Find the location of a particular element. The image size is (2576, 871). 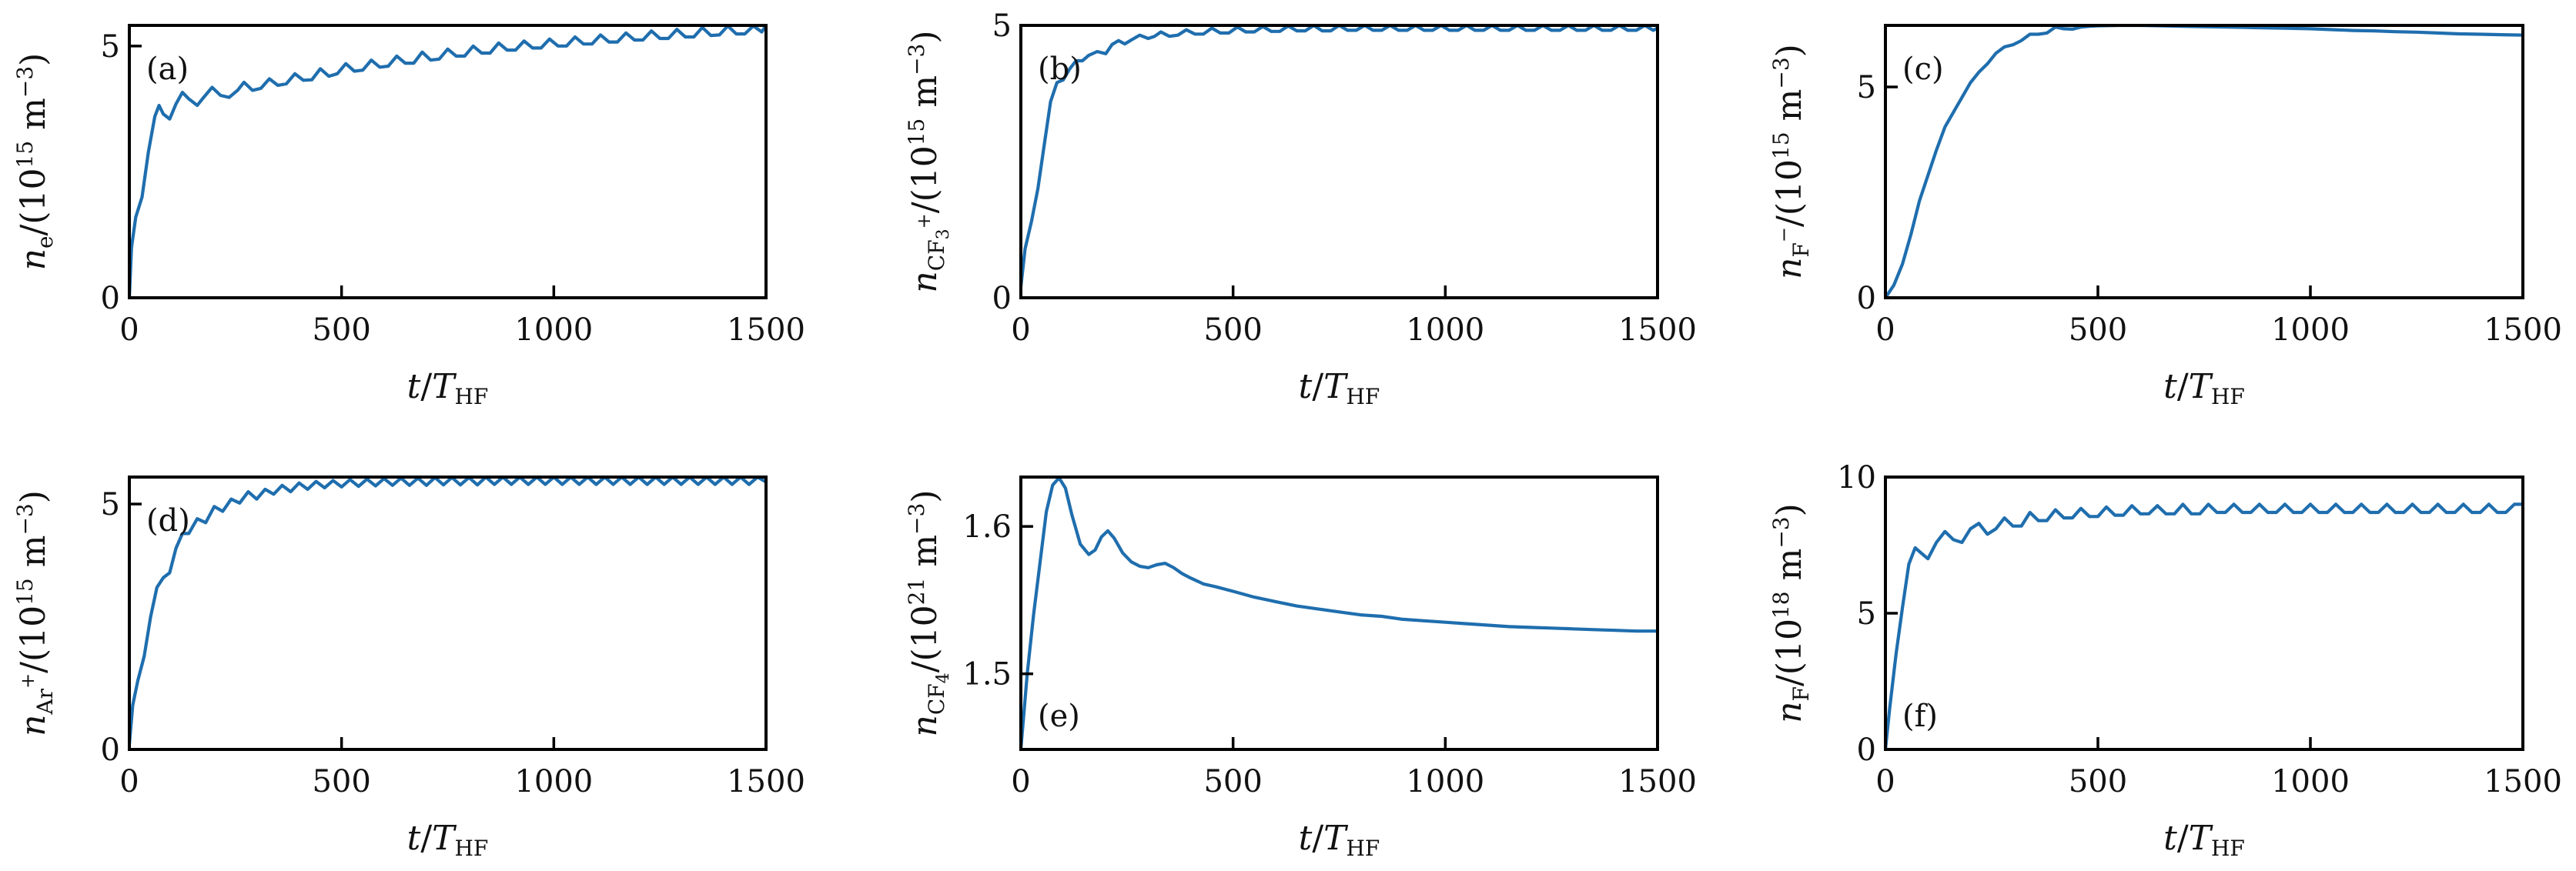

panel-f: 0 500 1000 1500 0 5 10 (f) t/THF nF/(1018 m−3) is located at coordinates (2165, 661).